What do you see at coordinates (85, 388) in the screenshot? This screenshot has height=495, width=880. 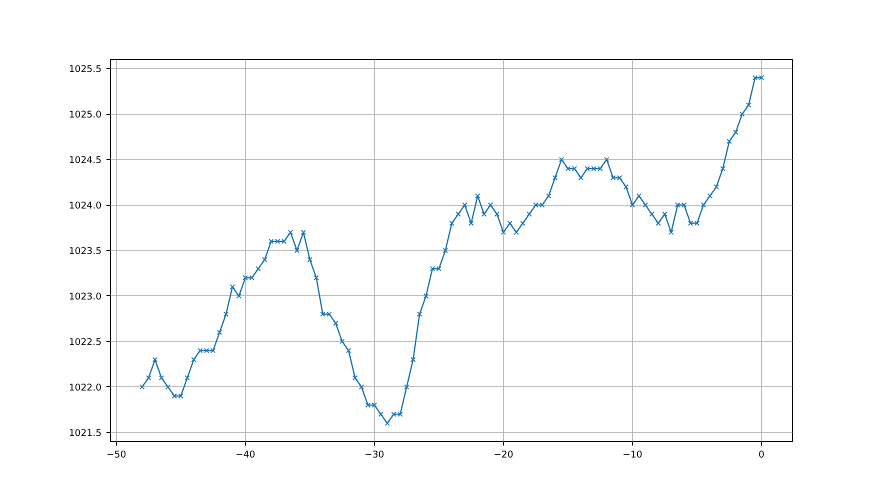 I see `y-tick-label: 1022.0` at bounding box center [85, 388].